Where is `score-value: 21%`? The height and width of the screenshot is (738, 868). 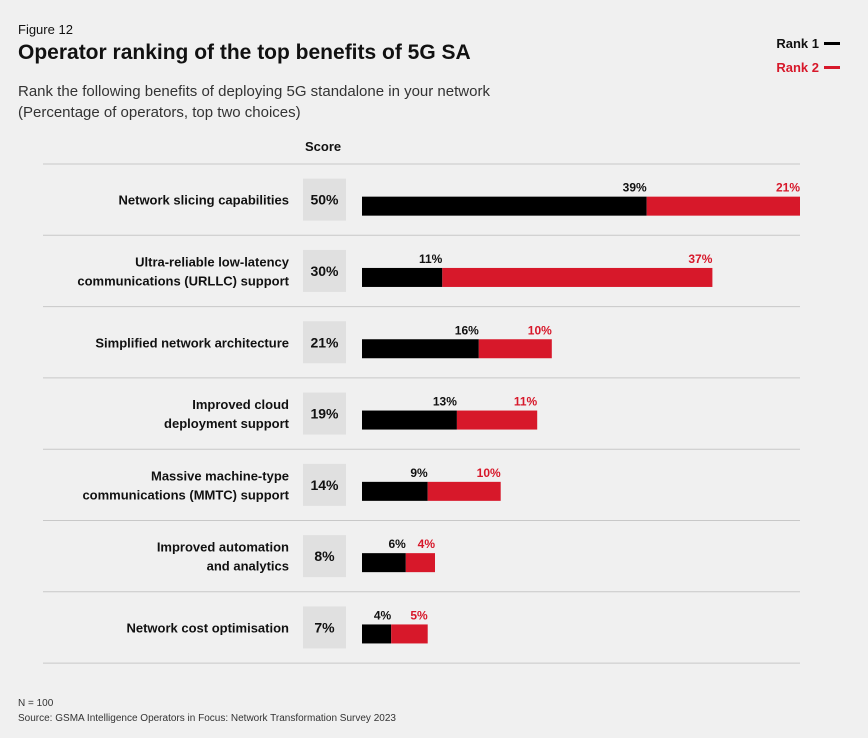
score-value: 21% is located at coordinates (324, 342).